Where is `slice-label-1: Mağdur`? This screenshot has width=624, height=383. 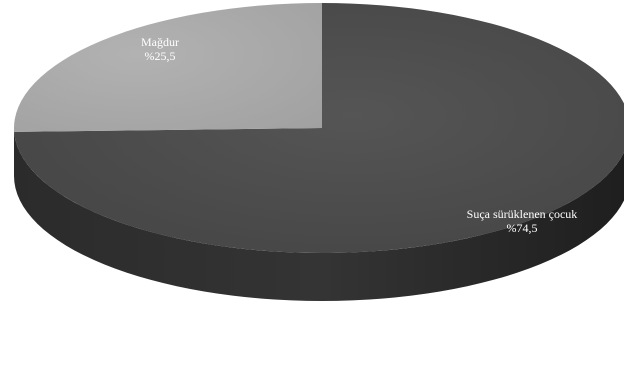
slice-label-1: Mağdur is located at coordinates (160, 42).